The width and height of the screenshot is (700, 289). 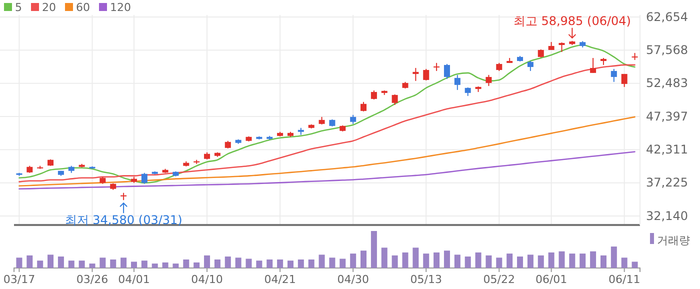 What do you see at coordinates (667, 17) in the screenshot?
I see `y-tick-label: 62,654` at bounding box center [667, 17].